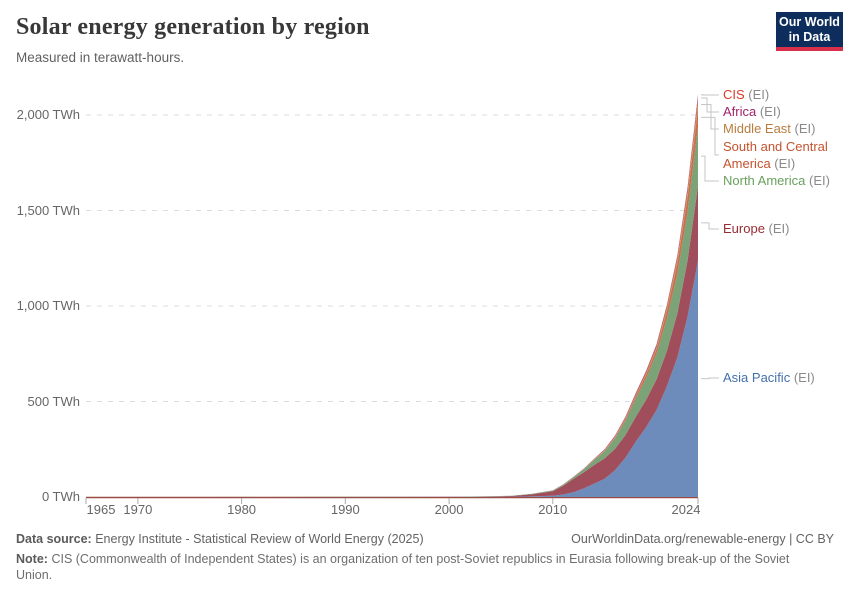  I want to click on note-label: Note:, so click(32, 559).